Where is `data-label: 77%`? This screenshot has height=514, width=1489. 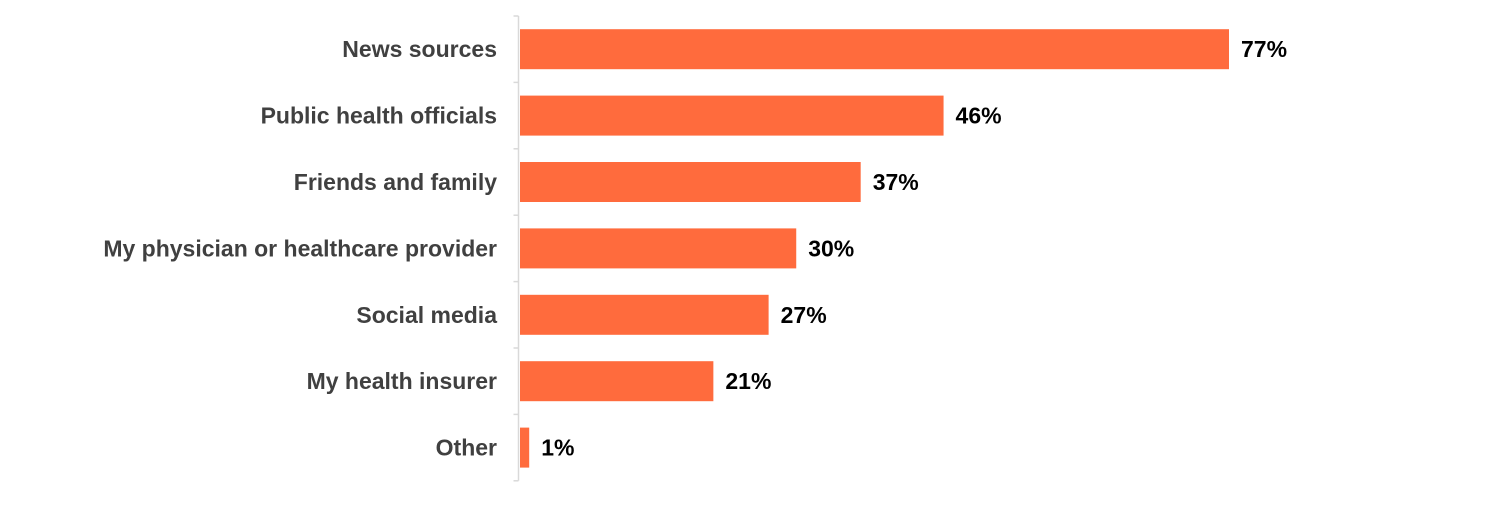 data-label: 77% is located at coordinates (1264, 49).